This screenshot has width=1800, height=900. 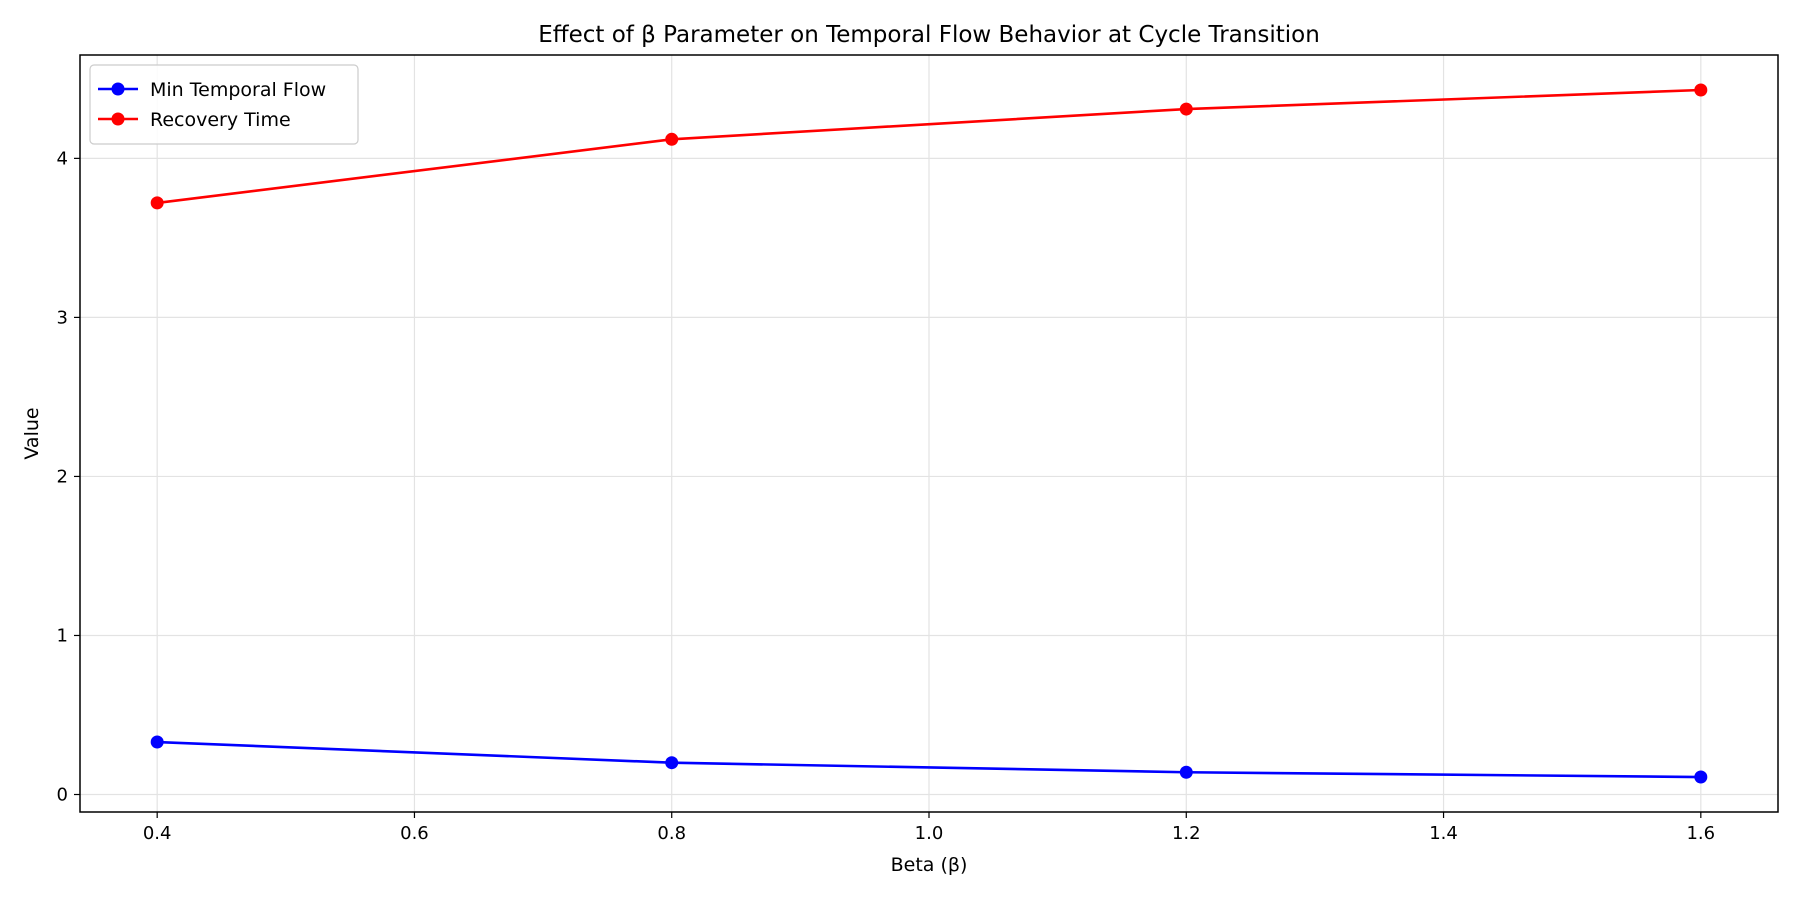 I want to click on y-tick-label: 0, so click(x=62, y=795).